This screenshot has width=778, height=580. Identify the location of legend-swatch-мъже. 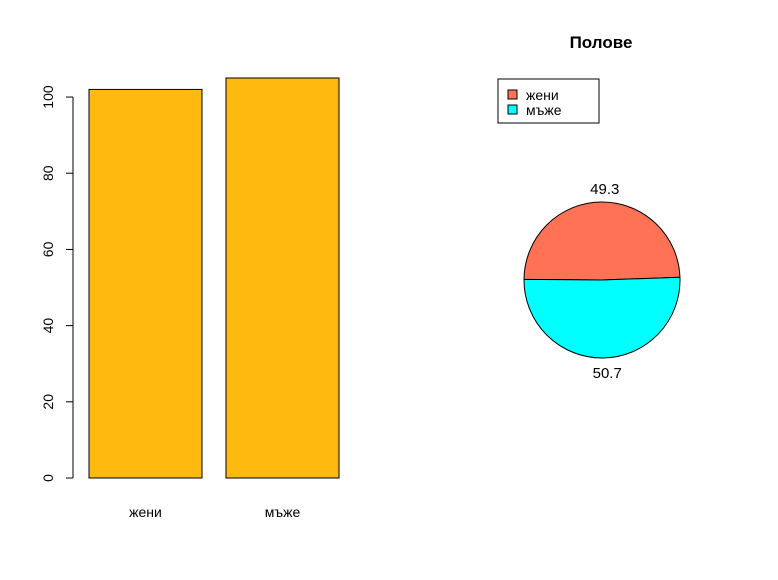
(512, 109).